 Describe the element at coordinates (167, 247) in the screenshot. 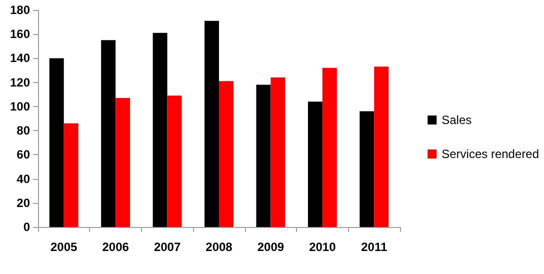

I see `x-tick-label: 2007` at that location.